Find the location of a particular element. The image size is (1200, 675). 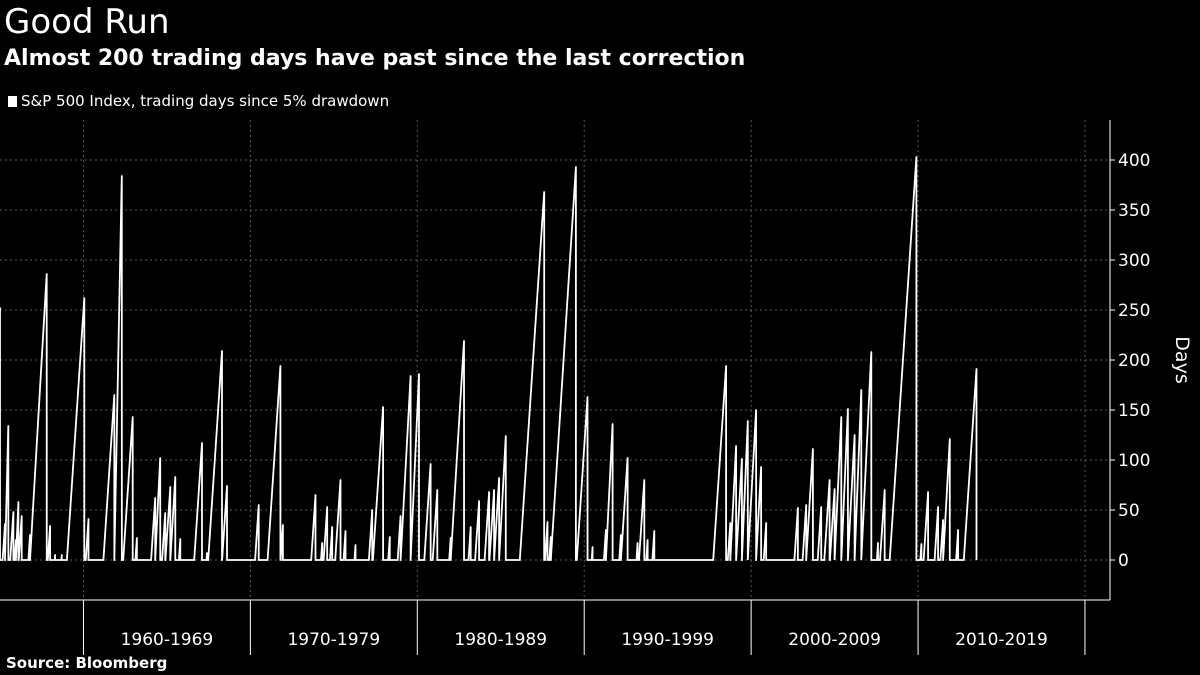

y-tick-label: 0 is located at coordinates (1123, 561).